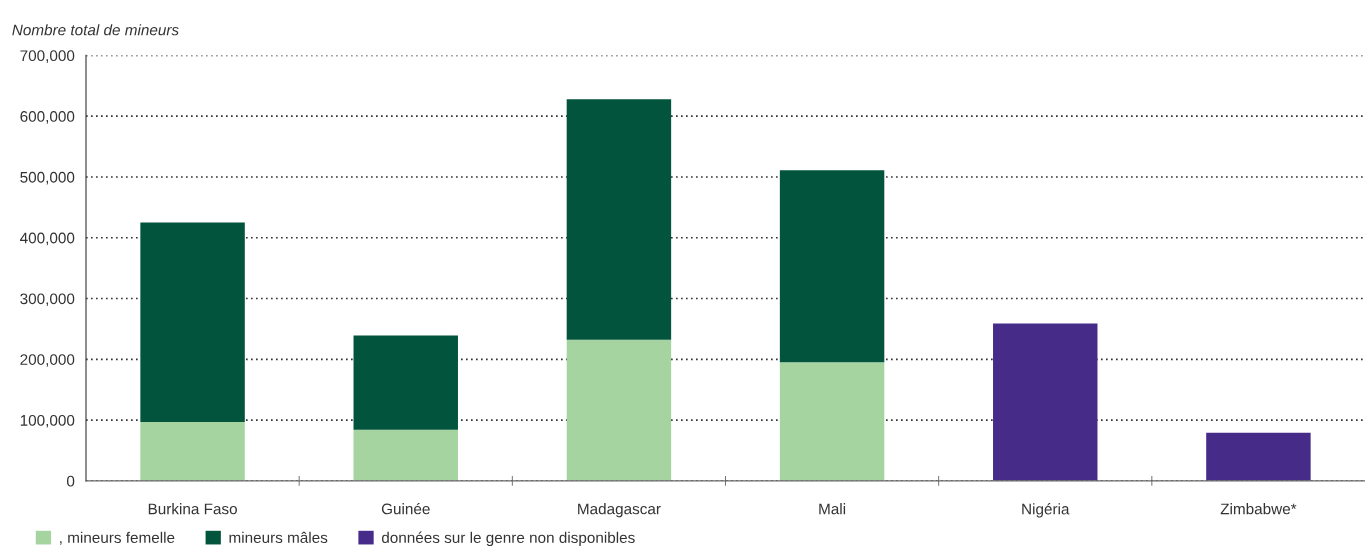 The image size is (1365, 554). Describe the element at coordinates (70, 481) in the screenshot. I see `y-tick-label: 0` at that location.